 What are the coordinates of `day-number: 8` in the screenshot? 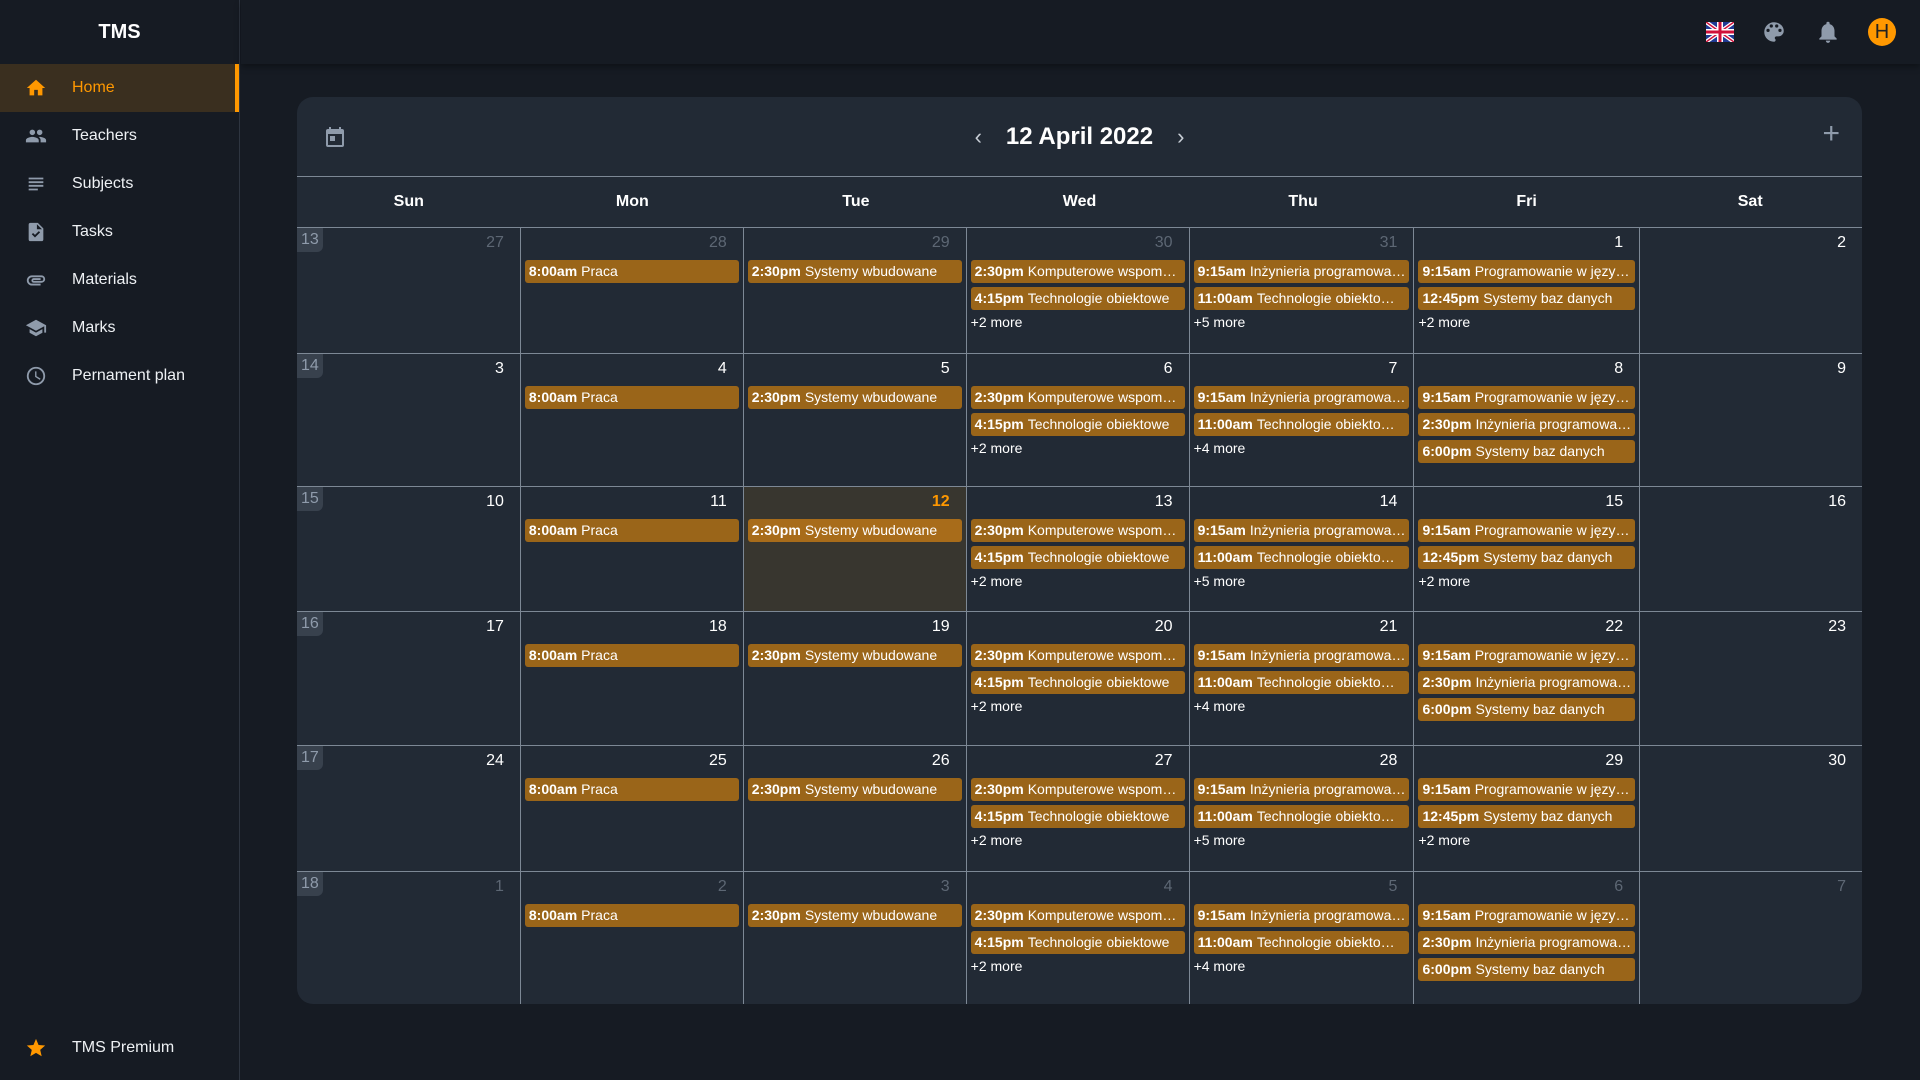 It's located at (1619, 368).